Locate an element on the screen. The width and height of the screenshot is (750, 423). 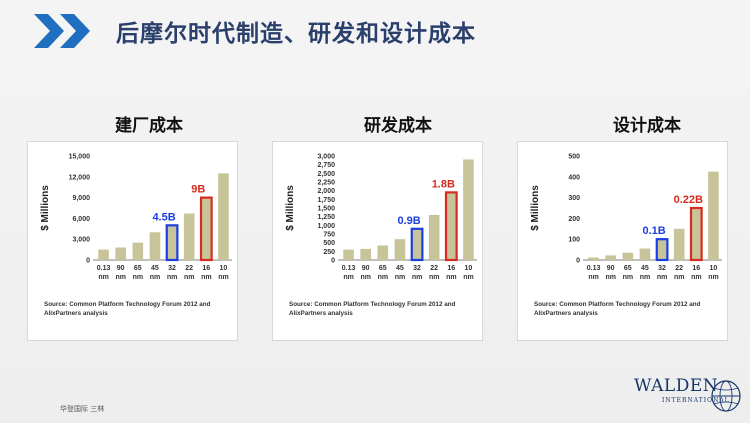
y-tick-label: 12,000 is located at coordinates (80, 177).